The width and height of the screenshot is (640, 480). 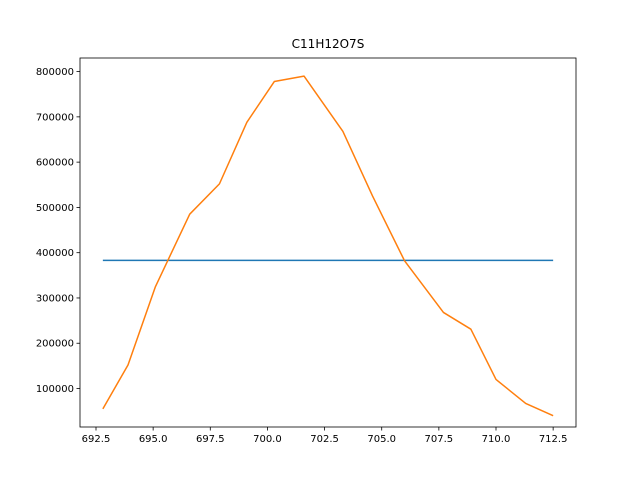 I want to click on x-tick-label: 702.5, so click(x=324, y=439).